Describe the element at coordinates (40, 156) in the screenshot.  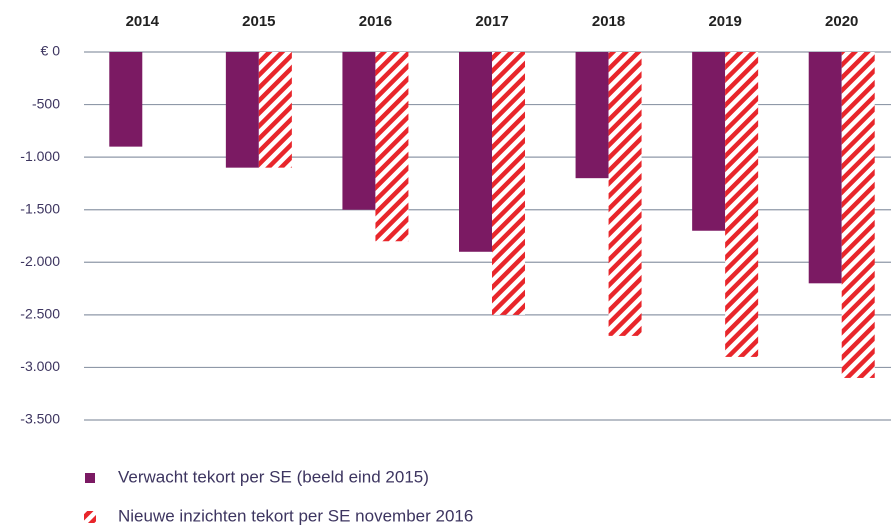
I see `y-tick-label: -1.000` at that location.